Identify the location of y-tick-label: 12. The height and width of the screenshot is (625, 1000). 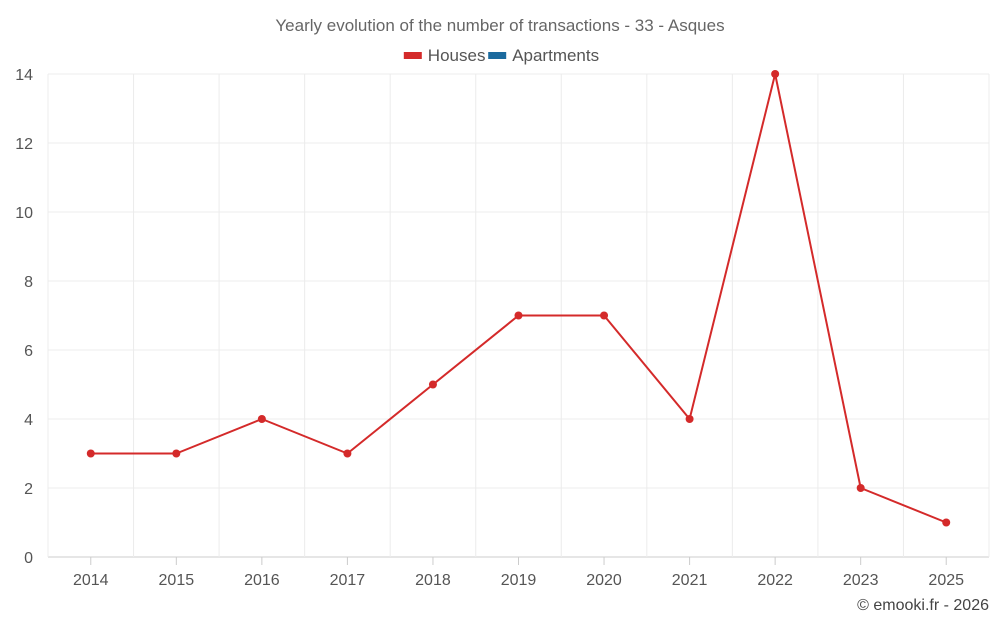
(24, 144).